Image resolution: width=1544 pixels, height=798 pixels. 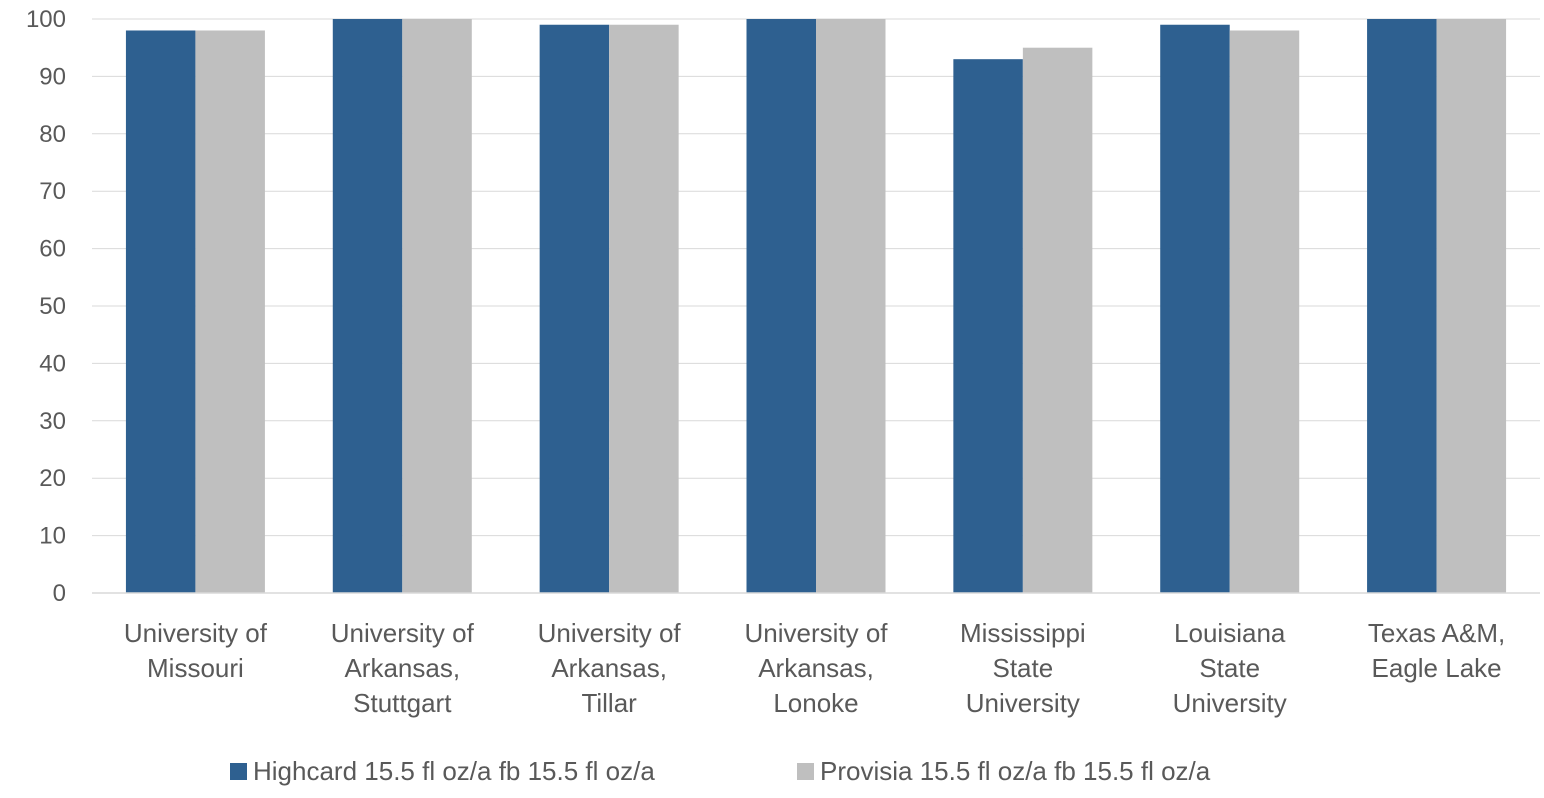 What do you see at coordinates (454, 771) in the screenshot?
I see `legend-label-1: Highcard 15.5 fl oz/a fb 15.5 fl oz/a` at bounding box center [454, 771].